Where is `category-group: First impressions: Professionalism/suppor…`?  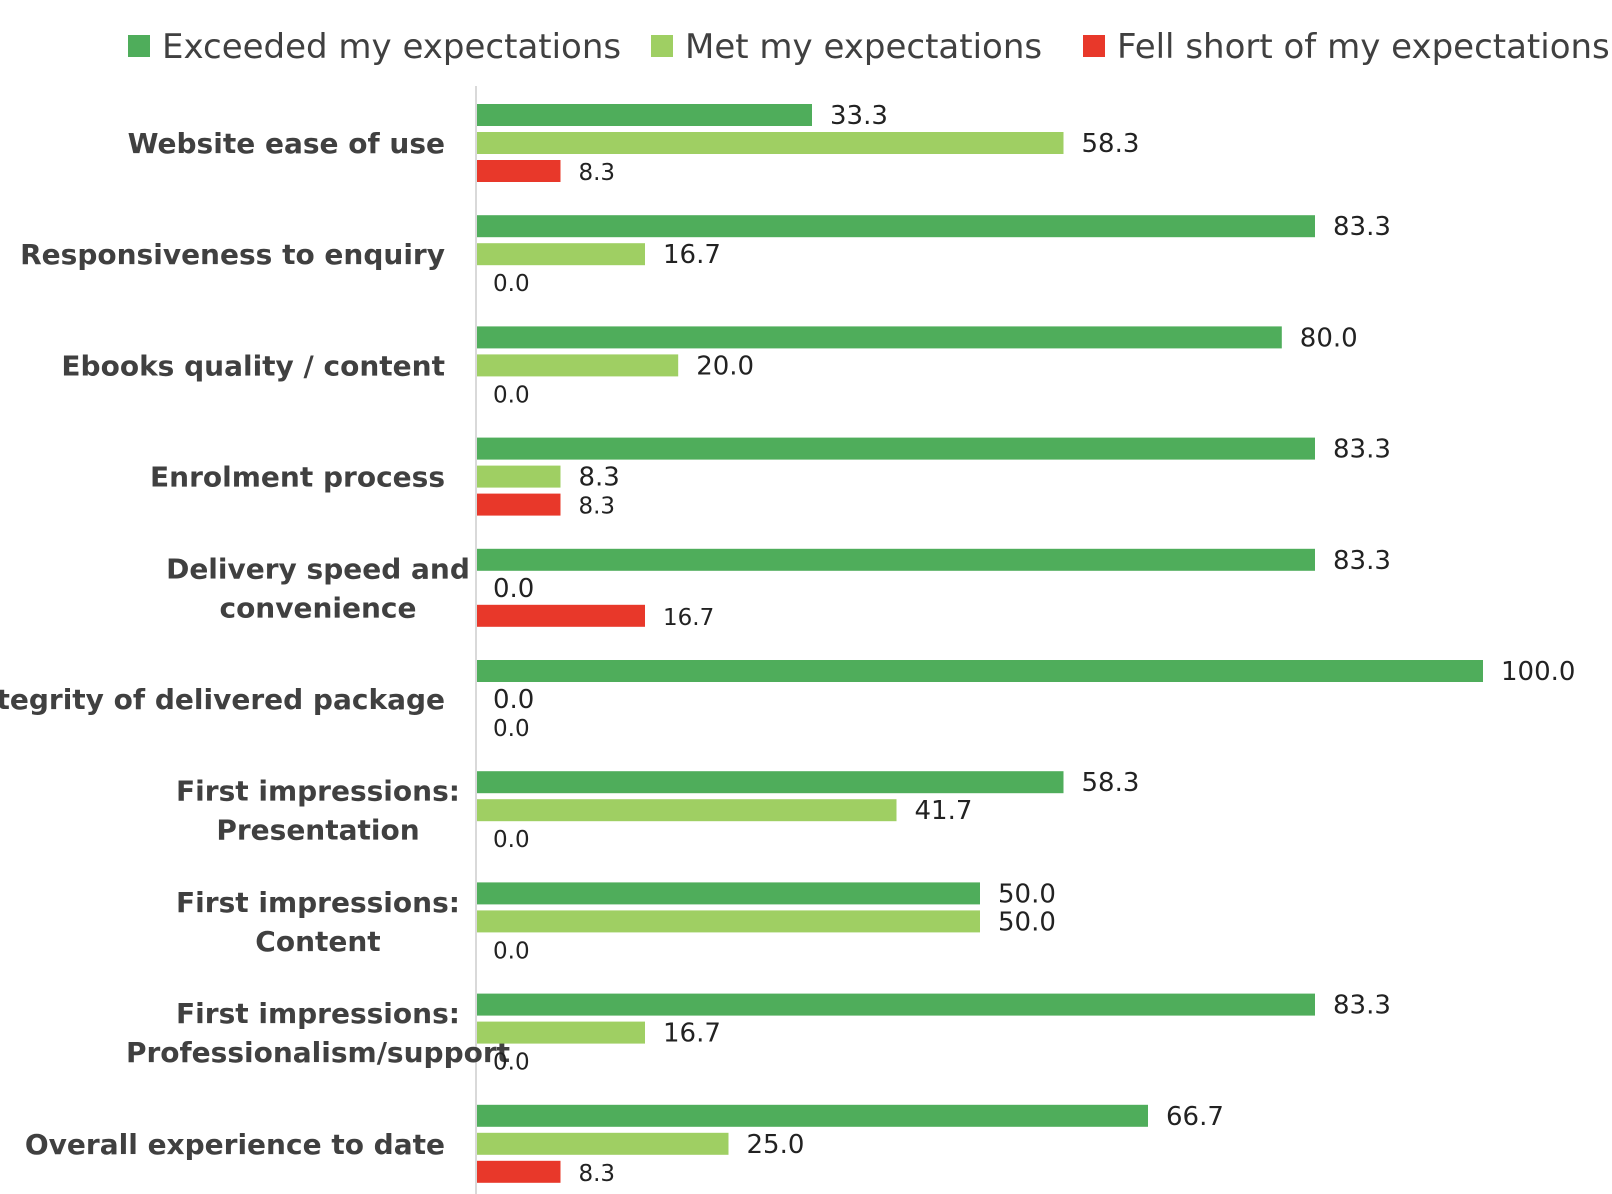 category-group: First impressions: Professionalism/suppor… is located at coordinates (758, 1033).